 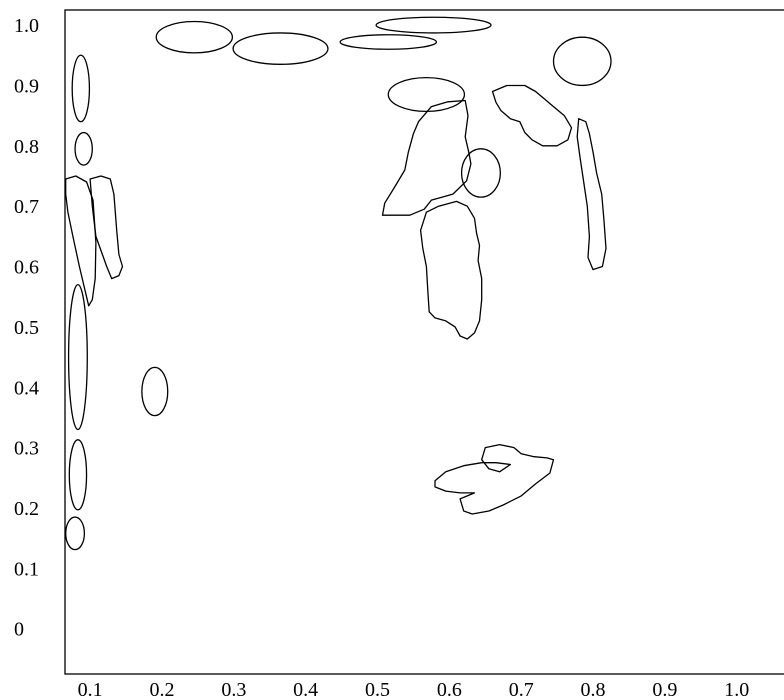 I want to click on y-tick-label: 0.4, so click(x=26, y=388).